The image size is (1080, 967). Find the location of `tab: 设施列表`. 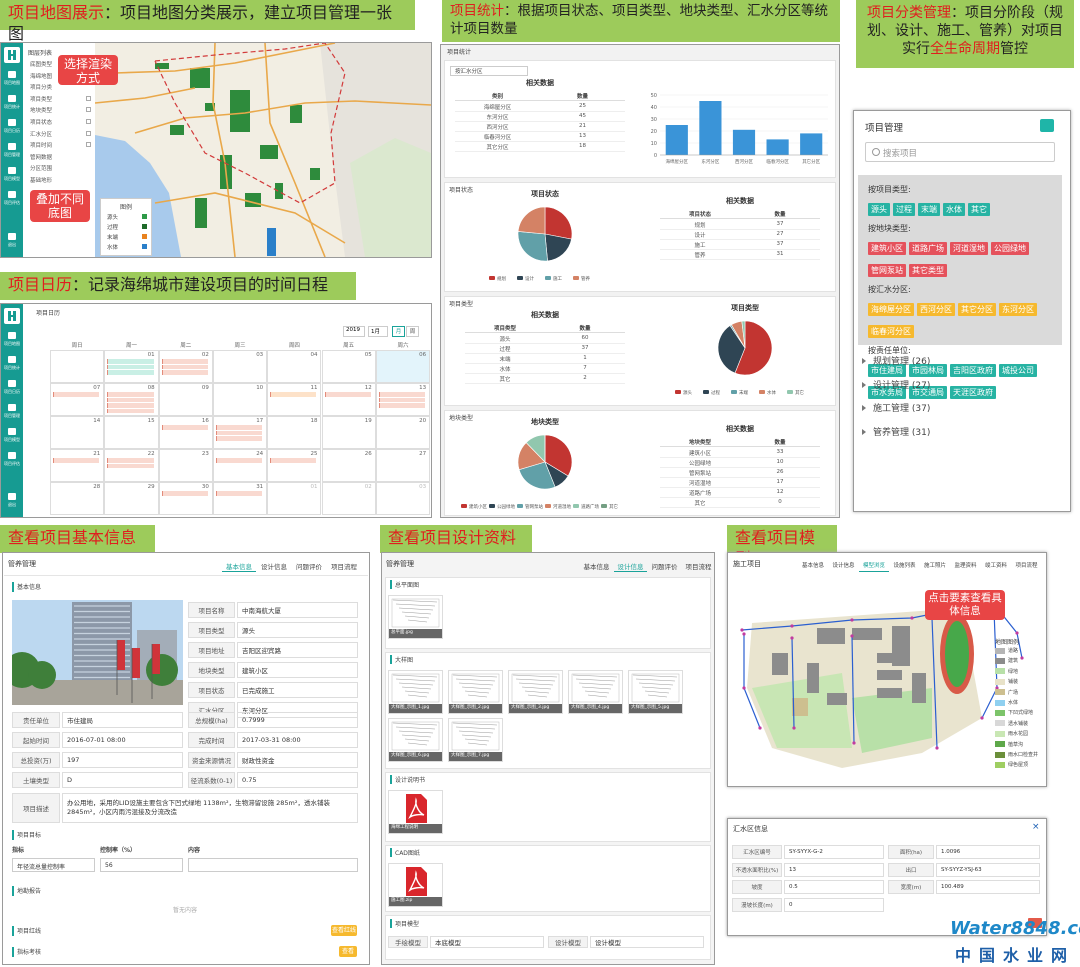

tab: 设施列表 is located at coordinates (904, 566).